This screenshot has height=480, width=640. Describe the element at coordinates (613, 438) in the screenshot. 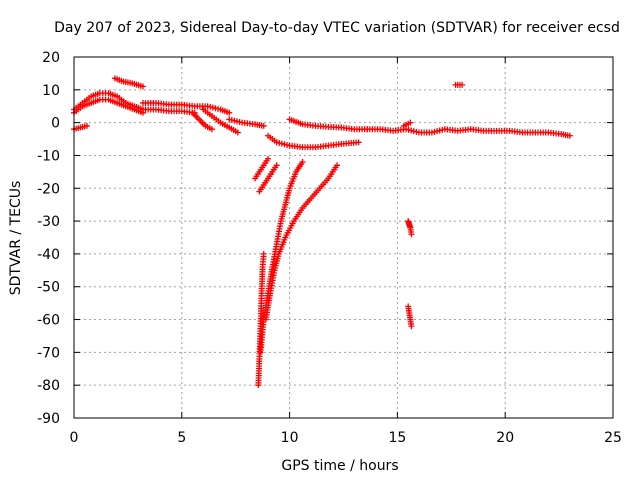

I see `x-tick-label: 25` at that location.